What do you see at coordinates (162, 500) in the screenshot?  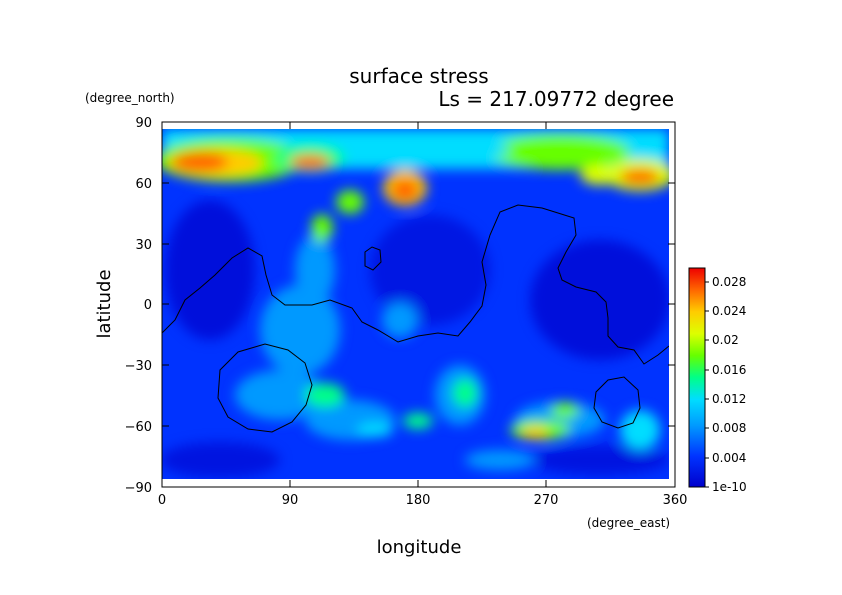 I see `x-tick-label: 0` at bounding box center [162, 500].